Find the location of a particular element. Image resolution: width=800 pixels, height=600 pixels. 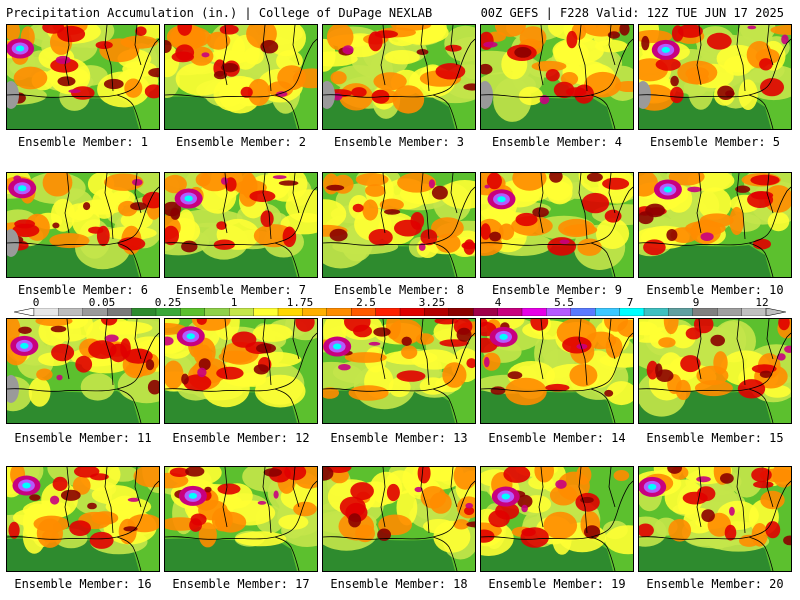

legend-tick-label: 0 is located at coordinates (36, 302).